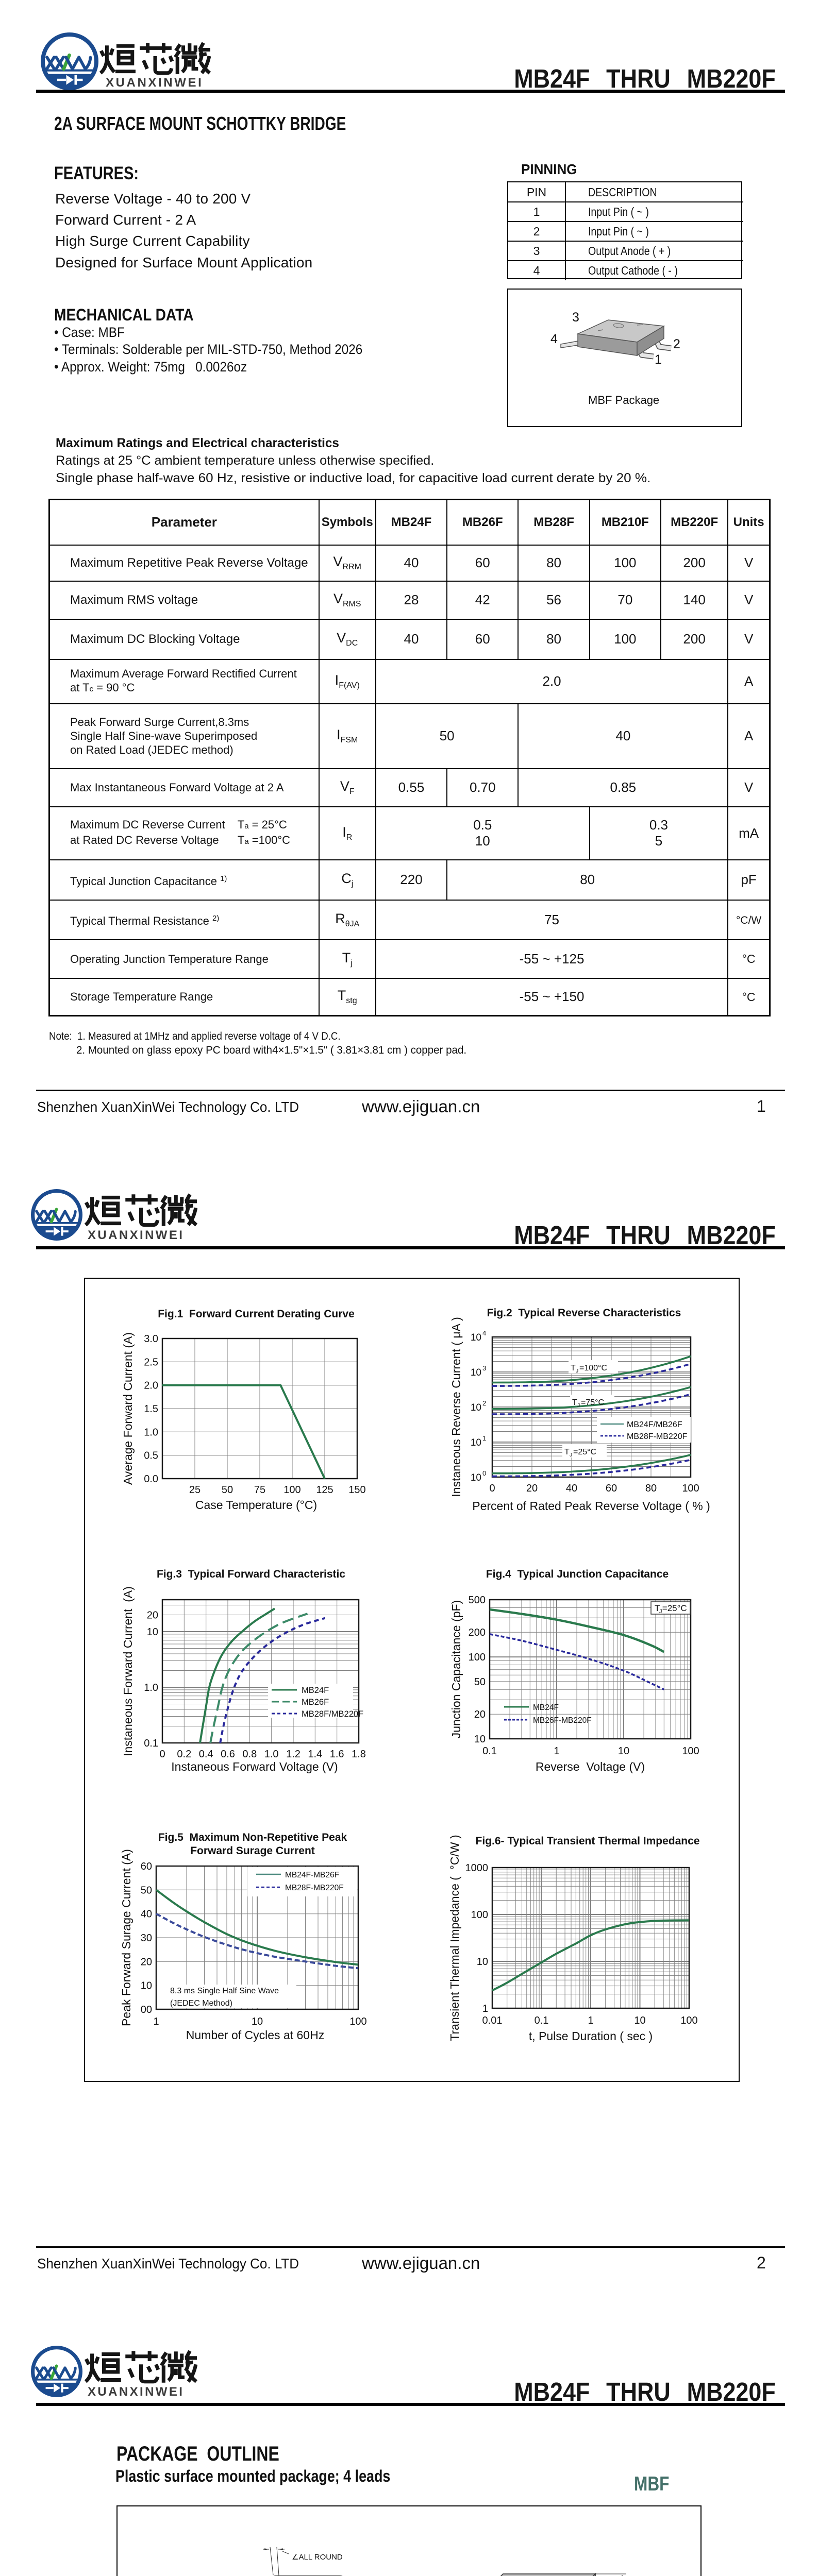 The image size is (818, 2576). I want to click on svg-text: 3, so click(484, 1368).